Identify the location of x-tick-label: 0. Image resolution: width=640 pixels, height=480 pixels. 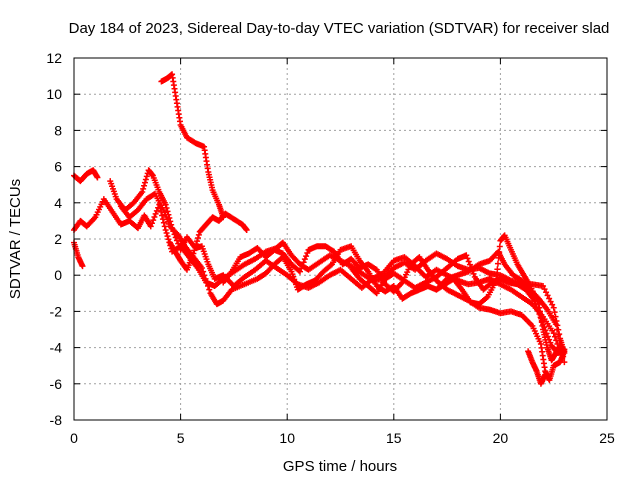
(74, 438).